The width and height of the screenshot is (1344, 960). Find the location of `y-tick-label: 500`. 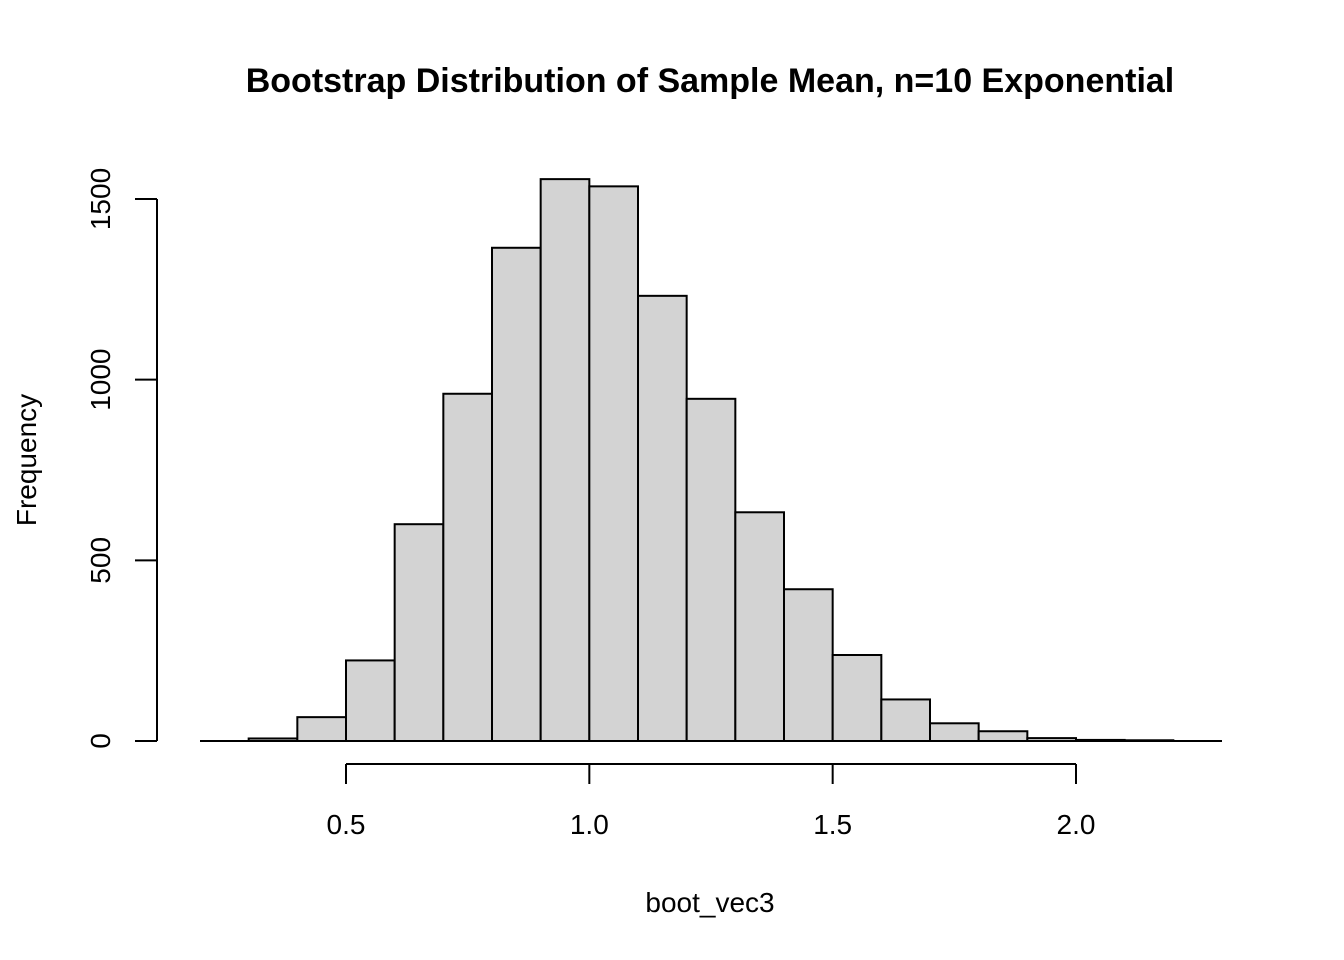

y-tick-label: 500 is located at coordinates (100, 560).